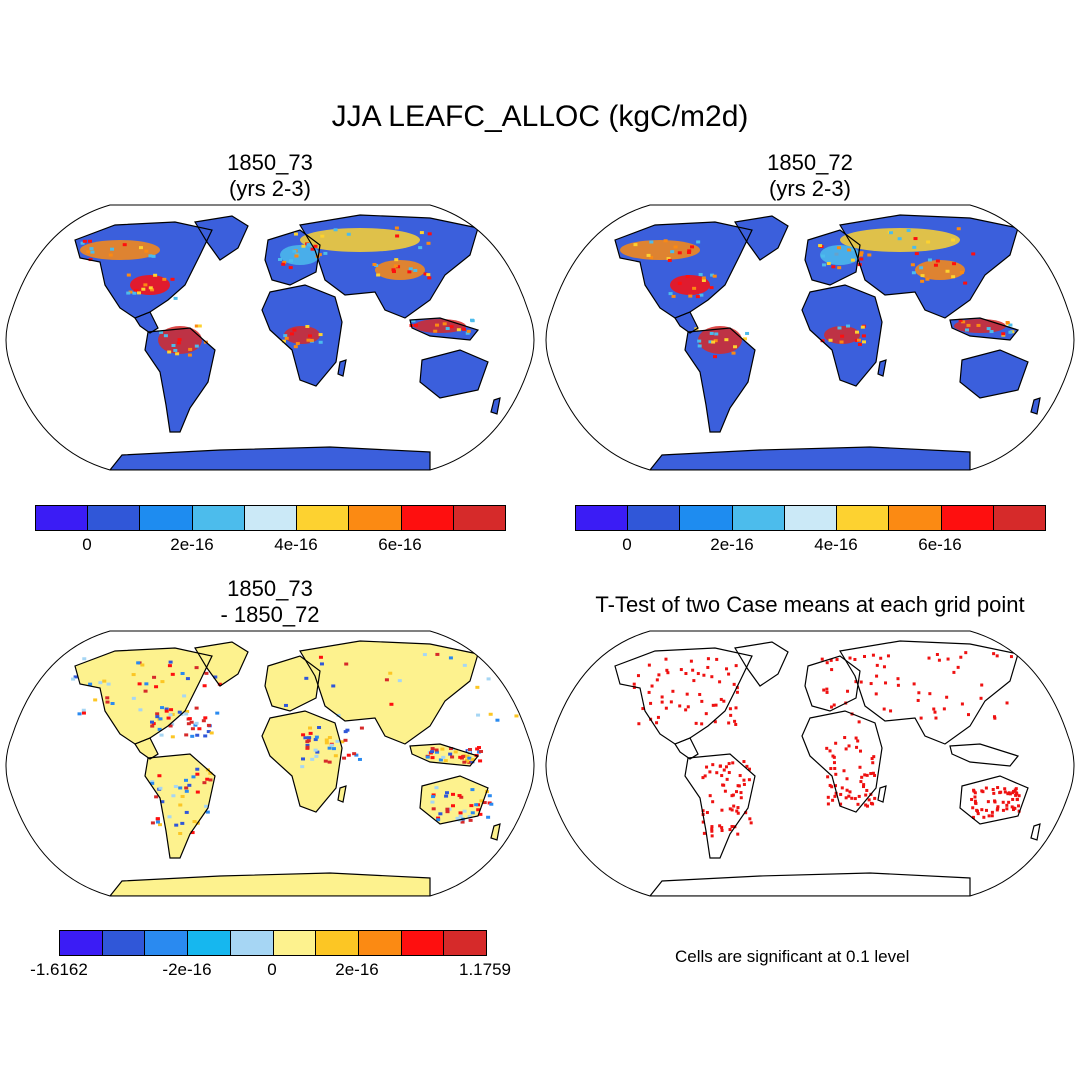 This screenshot has height=1080, width=1080. I want to click on europe, so click(832, 683).